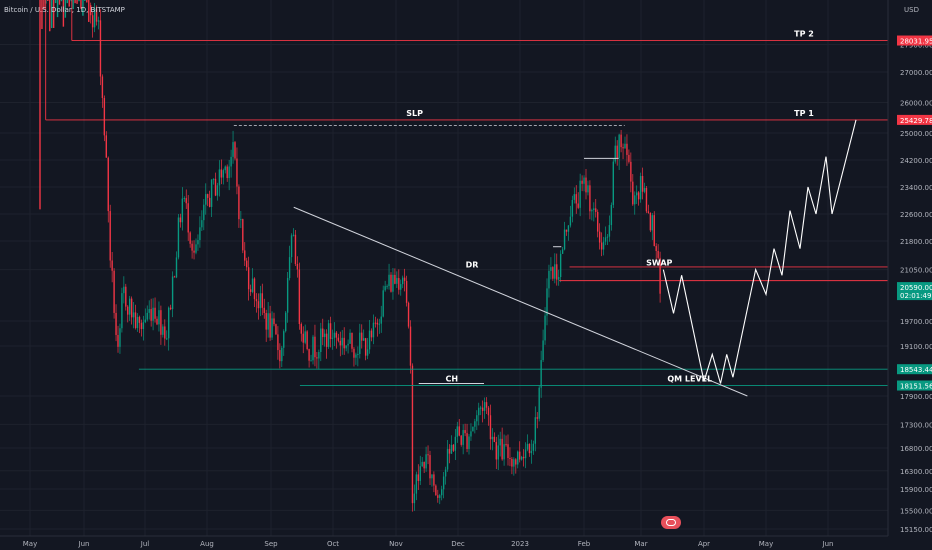 Image resolution: width=932 pixels, height=550 pixels. I want to click on price-label: 25429.78, so click(916, 121).